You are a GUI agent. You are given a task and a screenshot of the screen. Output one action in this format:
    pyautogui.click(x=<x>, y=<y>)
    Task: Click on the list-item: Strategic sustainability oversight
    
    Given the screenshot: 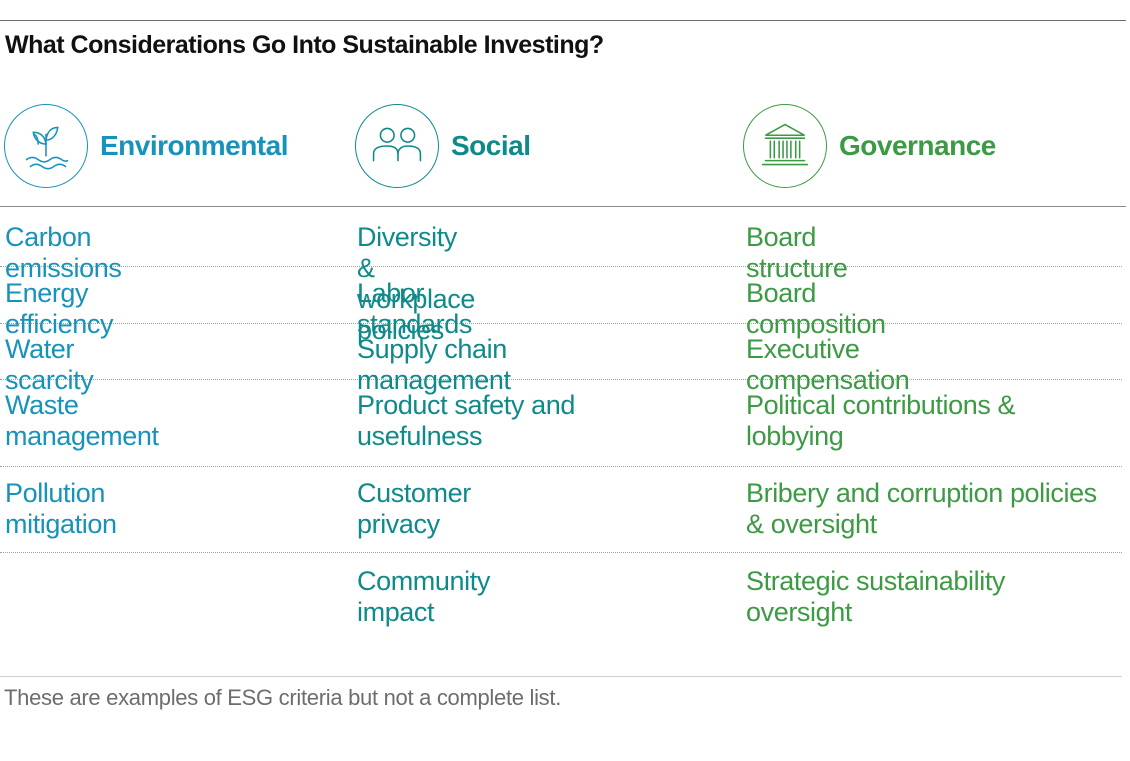 What is the action you would take?
    pyautogui.click(x=876, y=596)
    